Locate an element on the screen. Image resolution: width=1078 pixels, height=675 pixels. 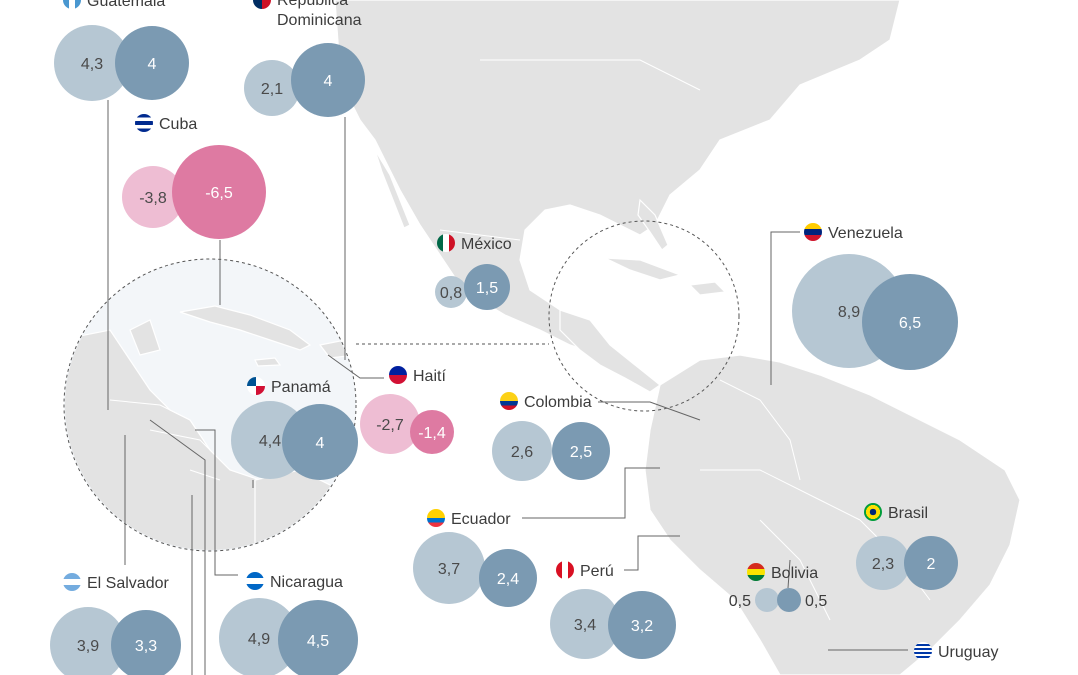
bolivia-value1-value: 0,5 is located at coordinates (740, 601).